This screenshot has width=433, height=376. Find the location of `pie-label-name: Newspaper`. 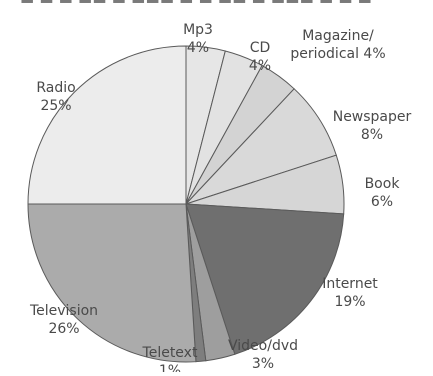

pie-label-name: Newspaper is located at coordinates (372, 117).